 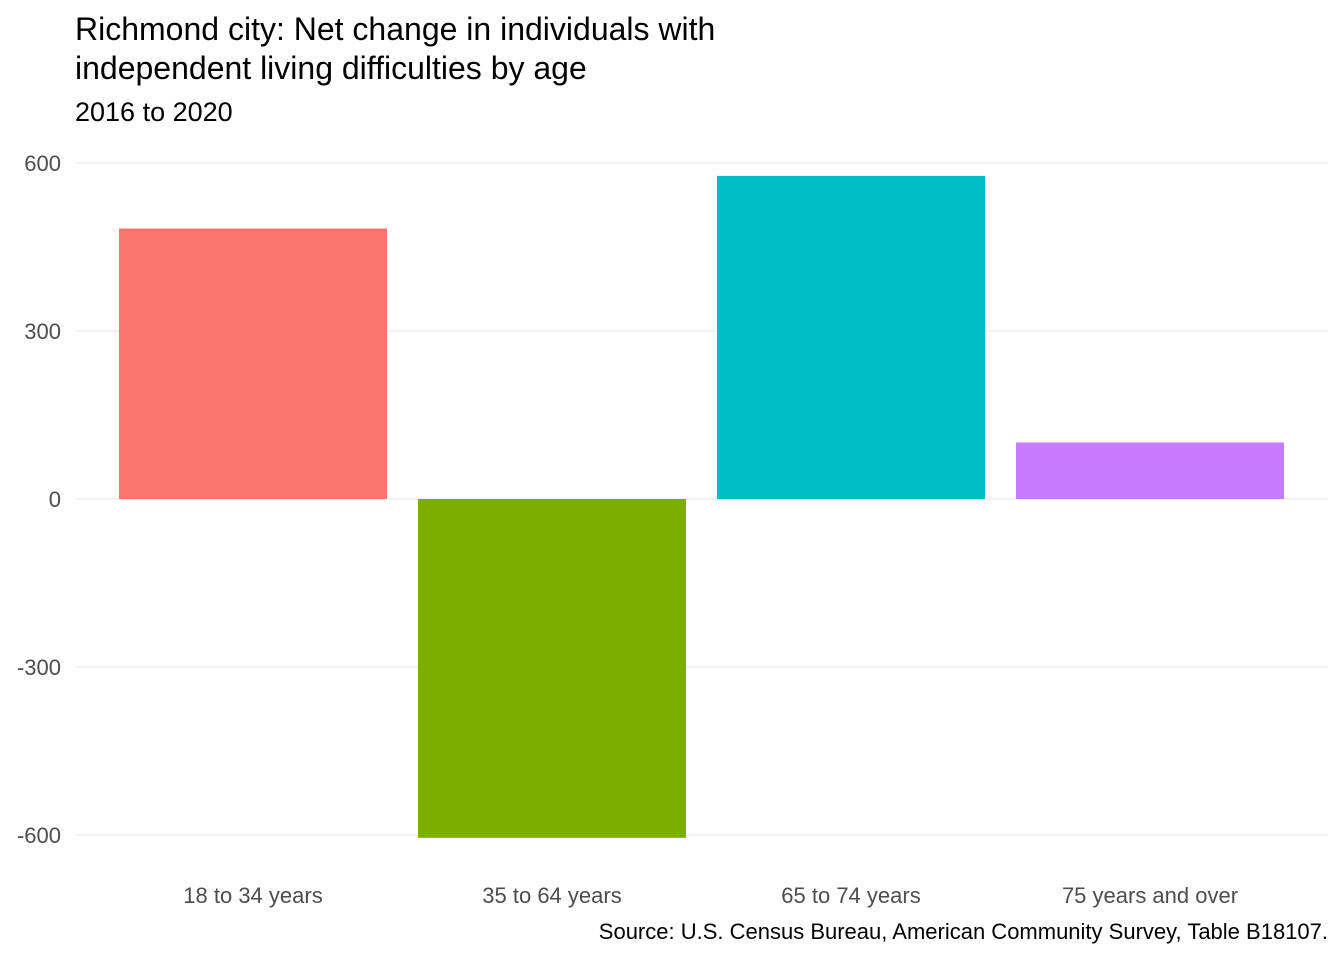 I want to click on bar-75-years-and-over, so click(x=1150, y=470).